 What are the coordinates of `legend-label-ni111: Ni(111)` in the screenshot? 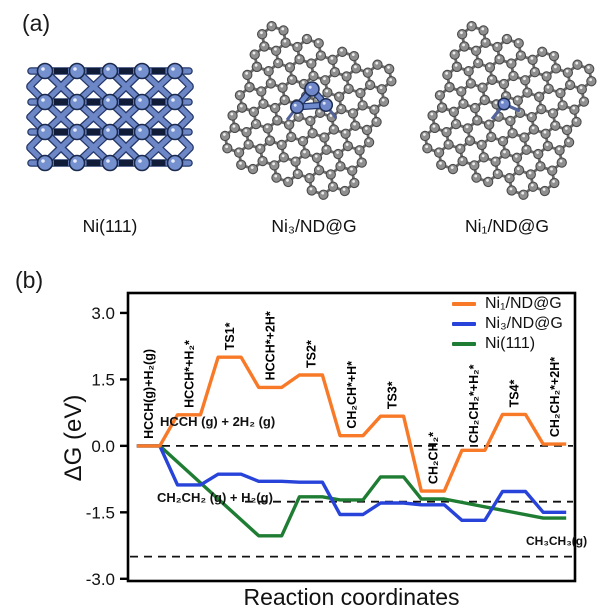 It's located at (510, 343).